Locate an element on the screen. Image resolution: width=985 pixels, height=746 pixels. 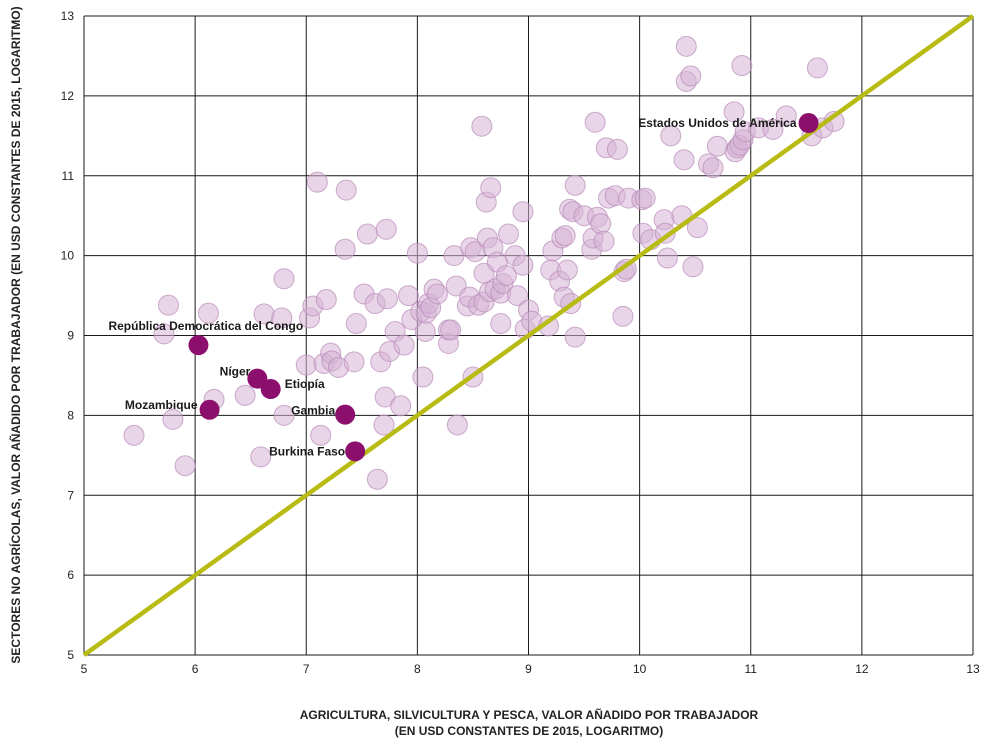
y-tick-label: 9 is located at coordinates (70, 336).